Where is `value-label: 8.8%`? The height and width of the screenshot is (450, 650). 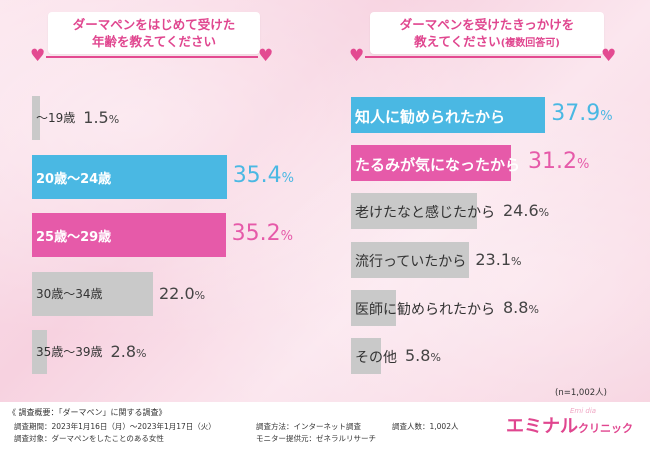
value-label: 8.8% is located at coordinates (521, 307).